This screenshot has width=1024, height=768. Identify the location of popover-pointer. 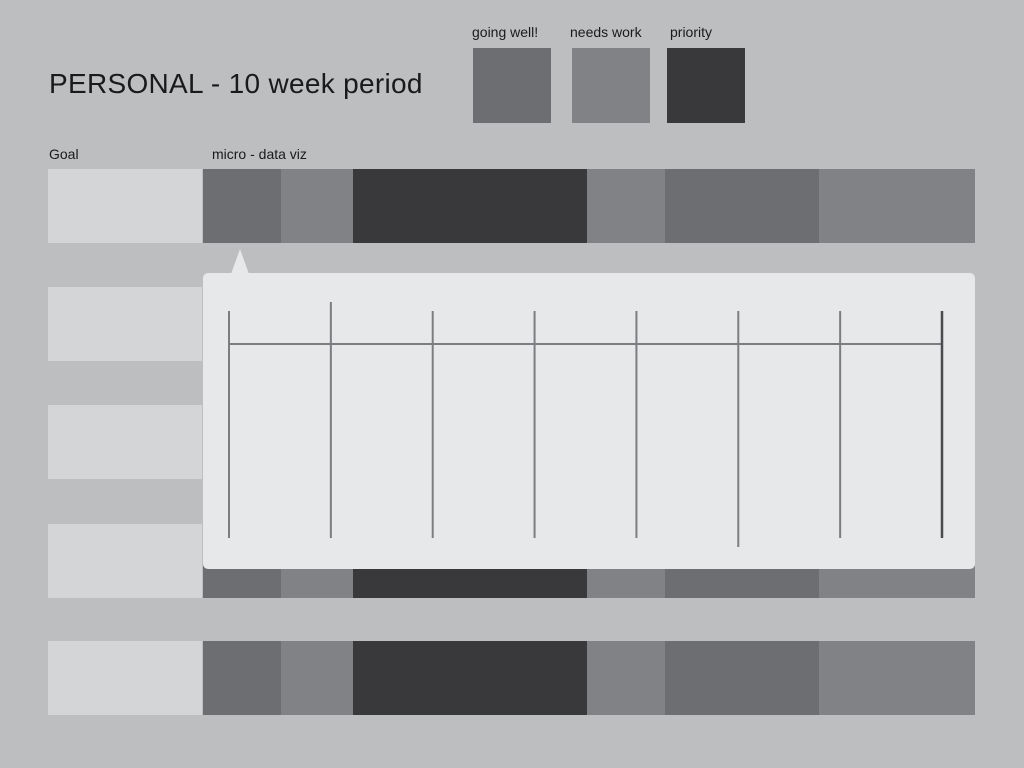
(240, 261).